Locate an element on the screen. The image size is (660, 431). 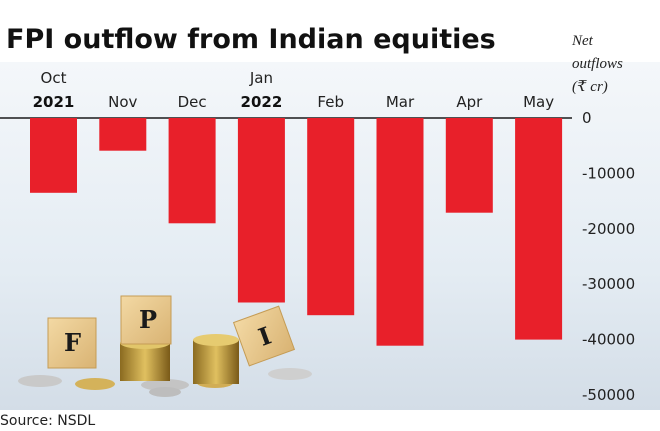
y-axis-ticks: 0 -10000 -20000 -30000 -40000 -50000 is located at coordinates (608, 256).